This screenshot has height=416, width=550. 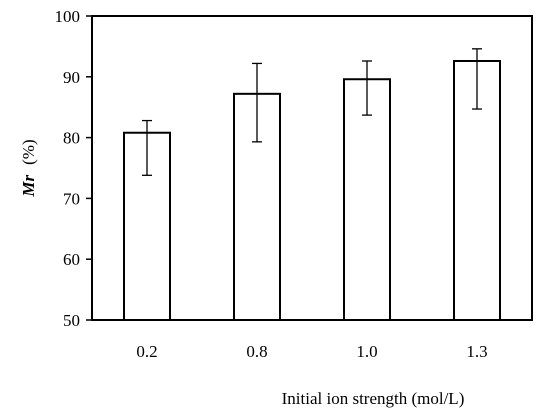 What do you see at coordinates (311, 351) in the screenshot?
I see `x-axis: 0.2 0.8 1.0 1.3` at bounding box center [311, 351].